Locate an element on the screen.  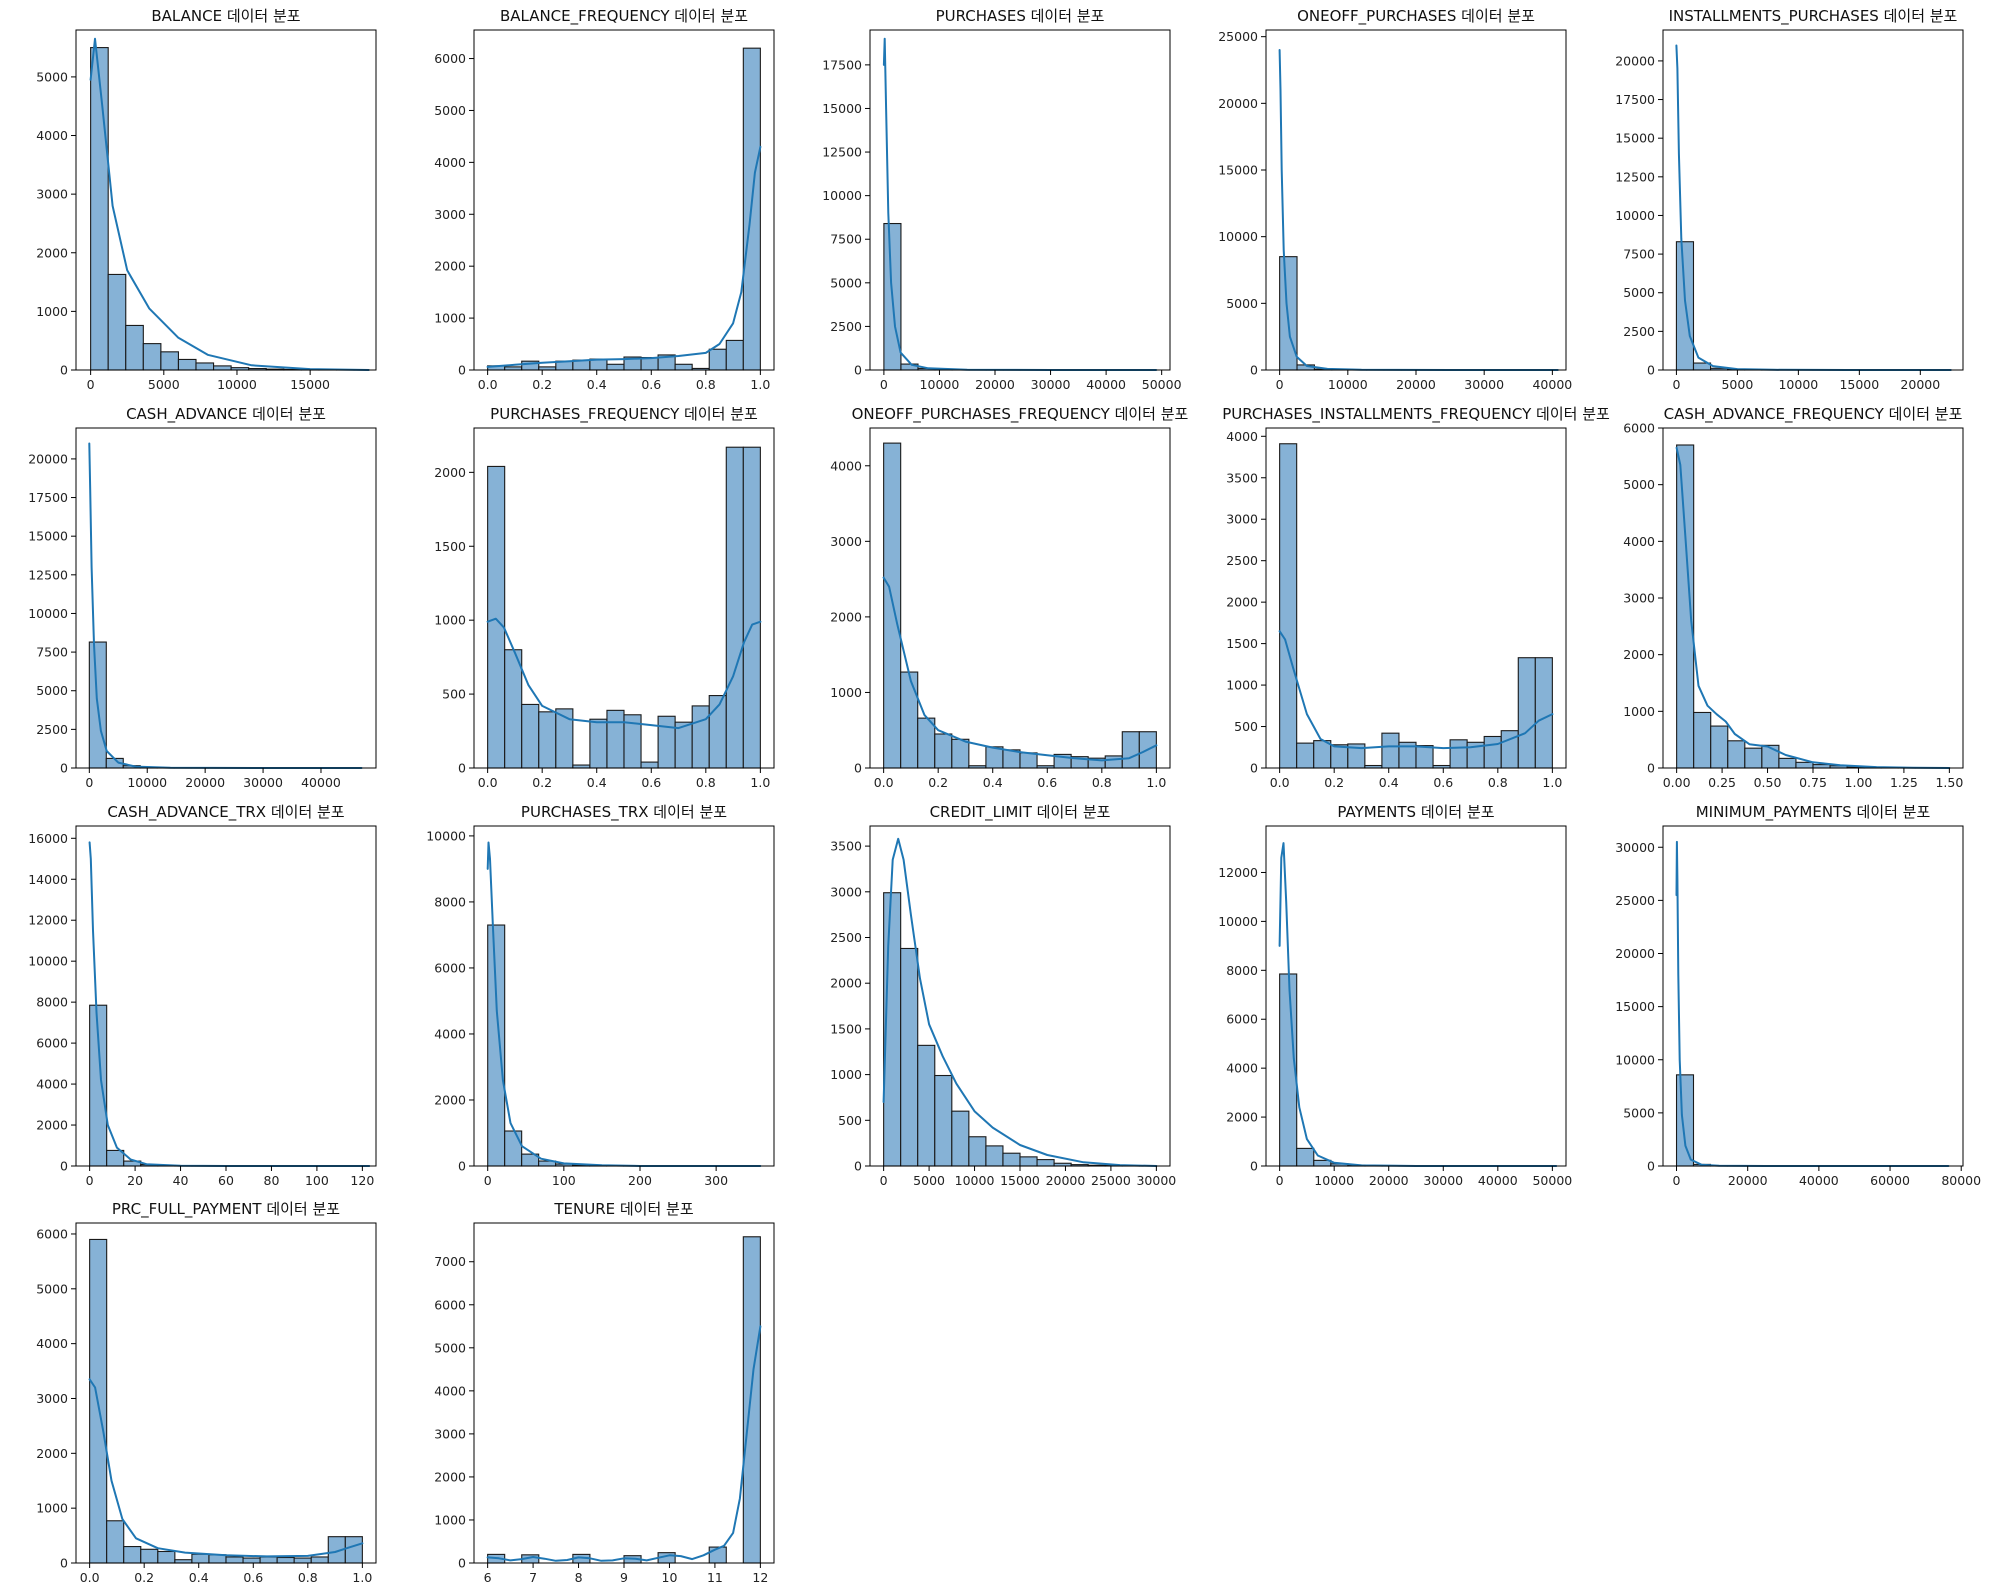
y-tick-label: 12500 is located at coordinates (48, 574).